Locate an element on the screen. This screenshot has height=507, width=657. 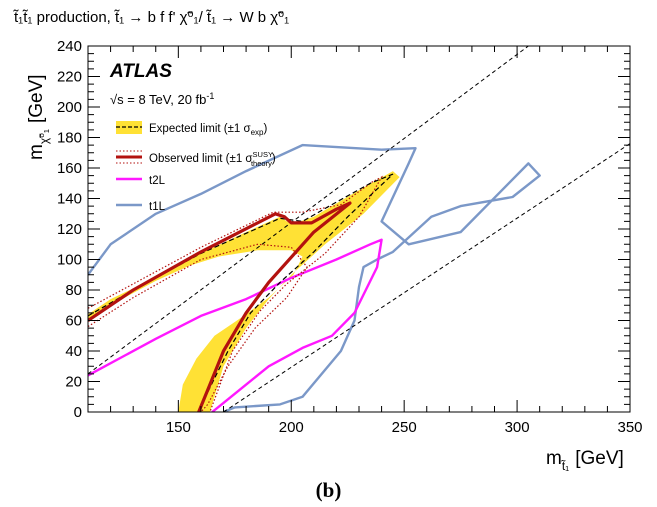
x-axis-label: mt̃₁ [GeV] is located at coordinates (585, 460).